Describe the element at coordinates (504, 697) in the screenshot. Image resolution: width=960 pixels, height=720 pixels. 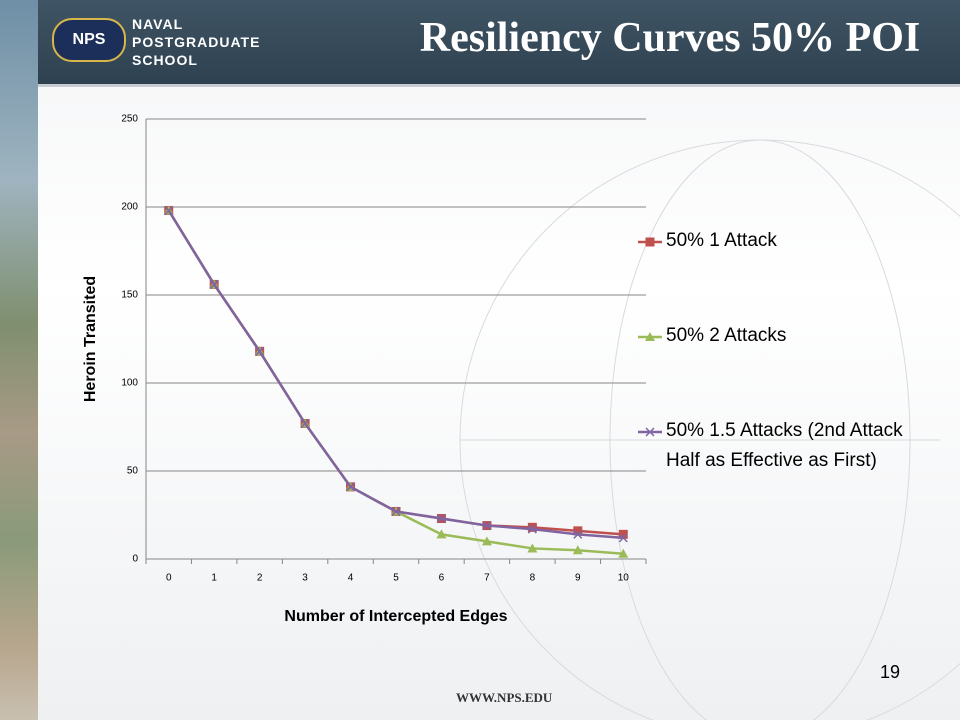
I see `footer-url: WWW.NPS.EDU` at that location.